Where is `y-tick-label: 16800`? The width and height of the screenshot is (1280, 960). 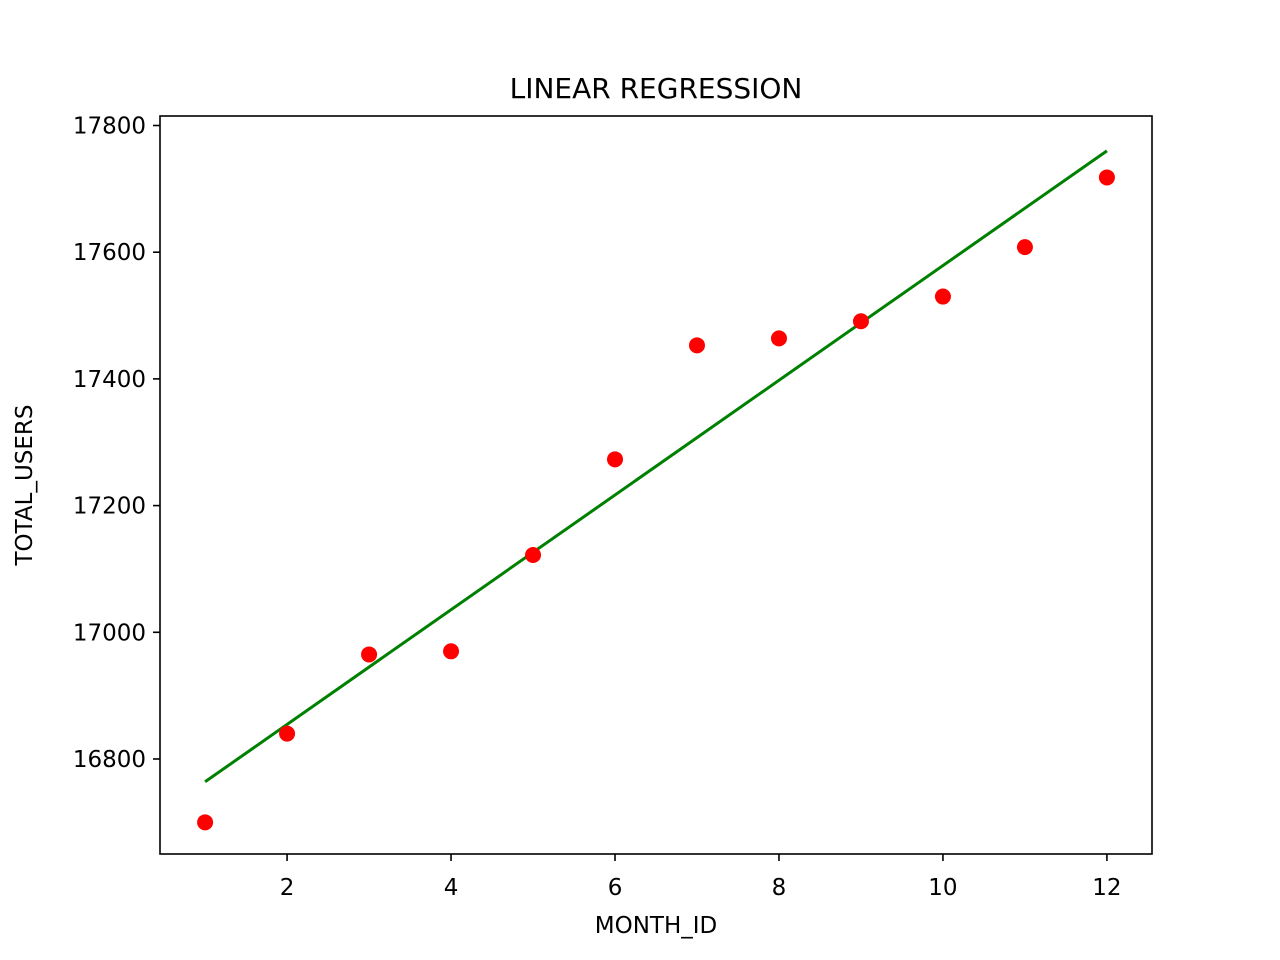 y-tick-label: 16800 is located at coordinates (109, 760).